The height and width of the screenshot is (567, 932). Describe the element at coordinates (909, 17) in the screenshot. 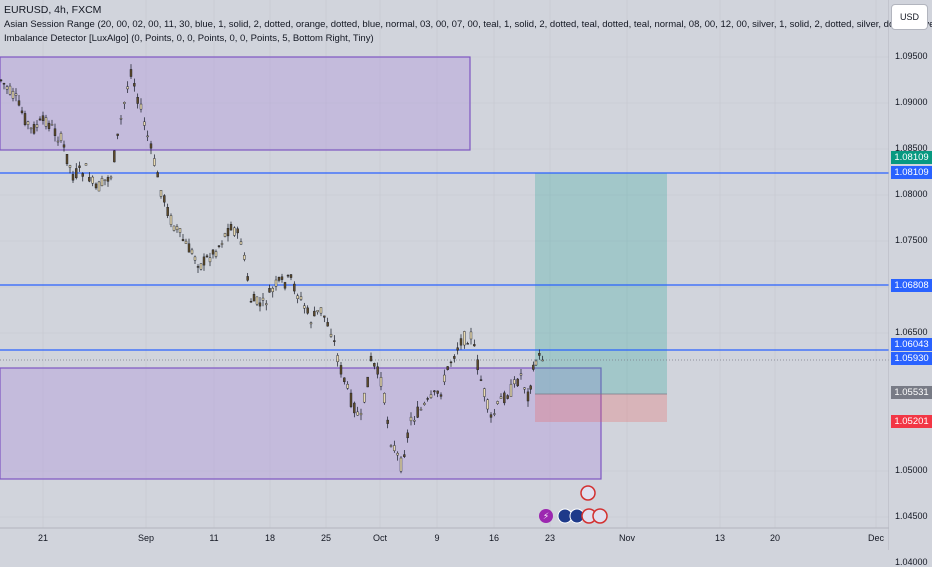

I see `currency-button: USD` at that location.